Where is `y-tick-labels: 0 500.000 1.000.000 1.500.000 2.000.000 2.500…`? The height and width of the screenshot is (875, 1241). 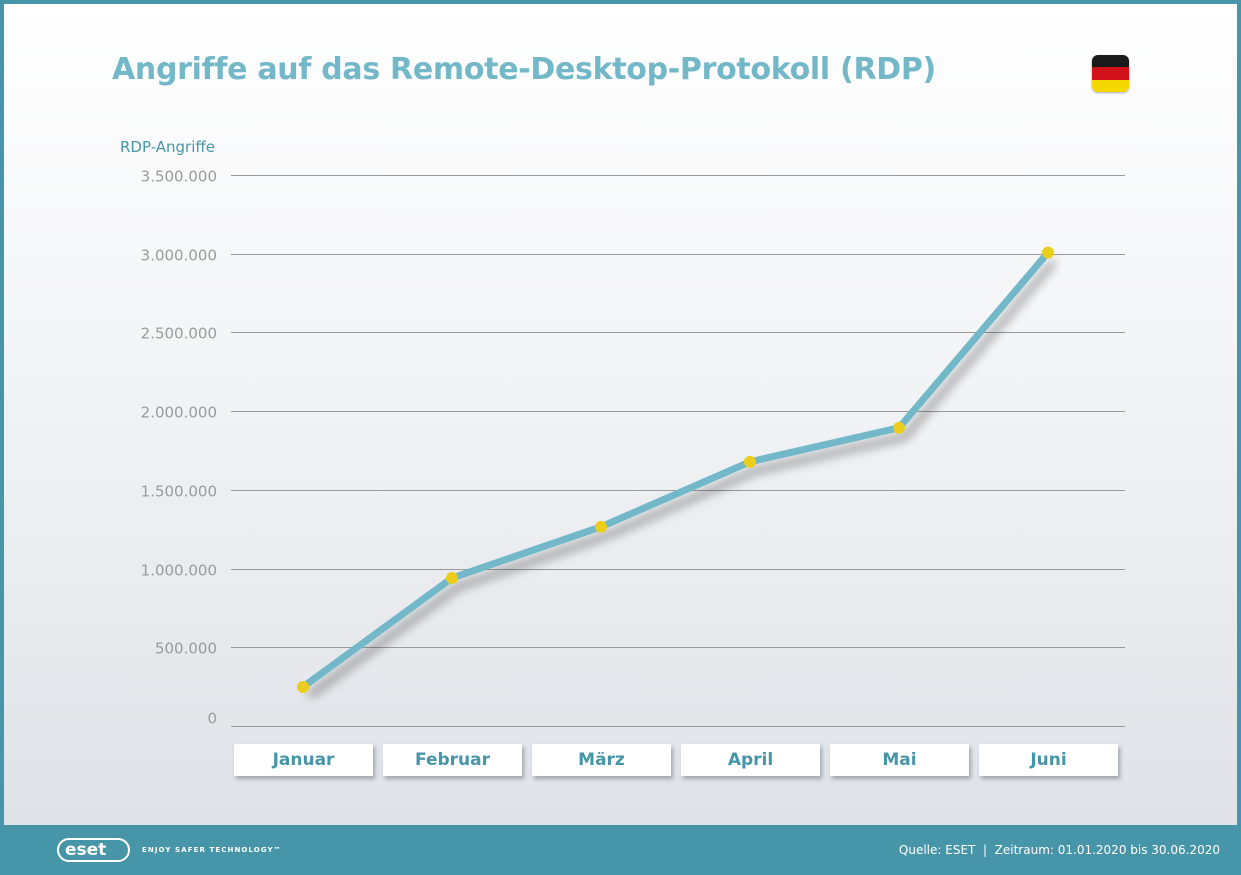
y-tick-labels: 0 500.000 1.000.000 1.500.000 2.000.000 2.500… is located at coordinates (179, 448).